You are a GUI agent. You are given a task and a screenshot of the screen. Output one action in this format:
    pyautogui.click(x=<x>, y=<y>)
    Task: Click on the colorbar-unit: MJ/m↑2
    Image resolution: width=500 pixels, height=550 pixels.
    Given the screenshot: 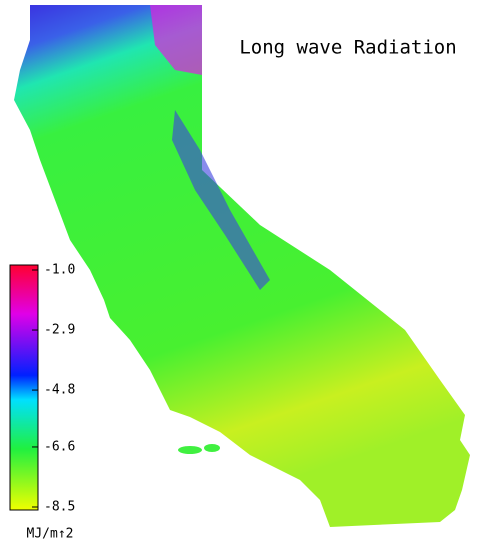 What is the action you would take?
    pyautogui.click(x=50, y=534)
    